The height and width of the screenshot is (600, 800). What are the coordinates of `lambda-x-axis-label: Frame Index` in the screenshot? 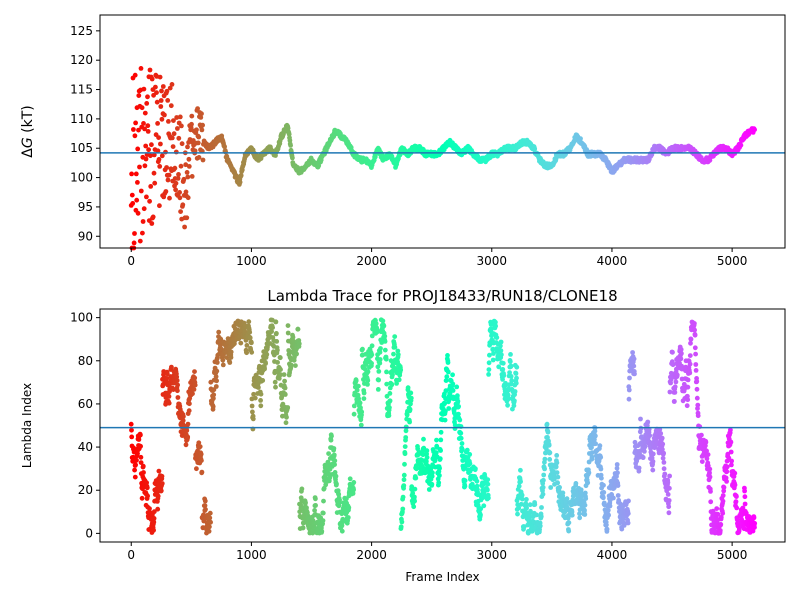 It's located at (442, 577).